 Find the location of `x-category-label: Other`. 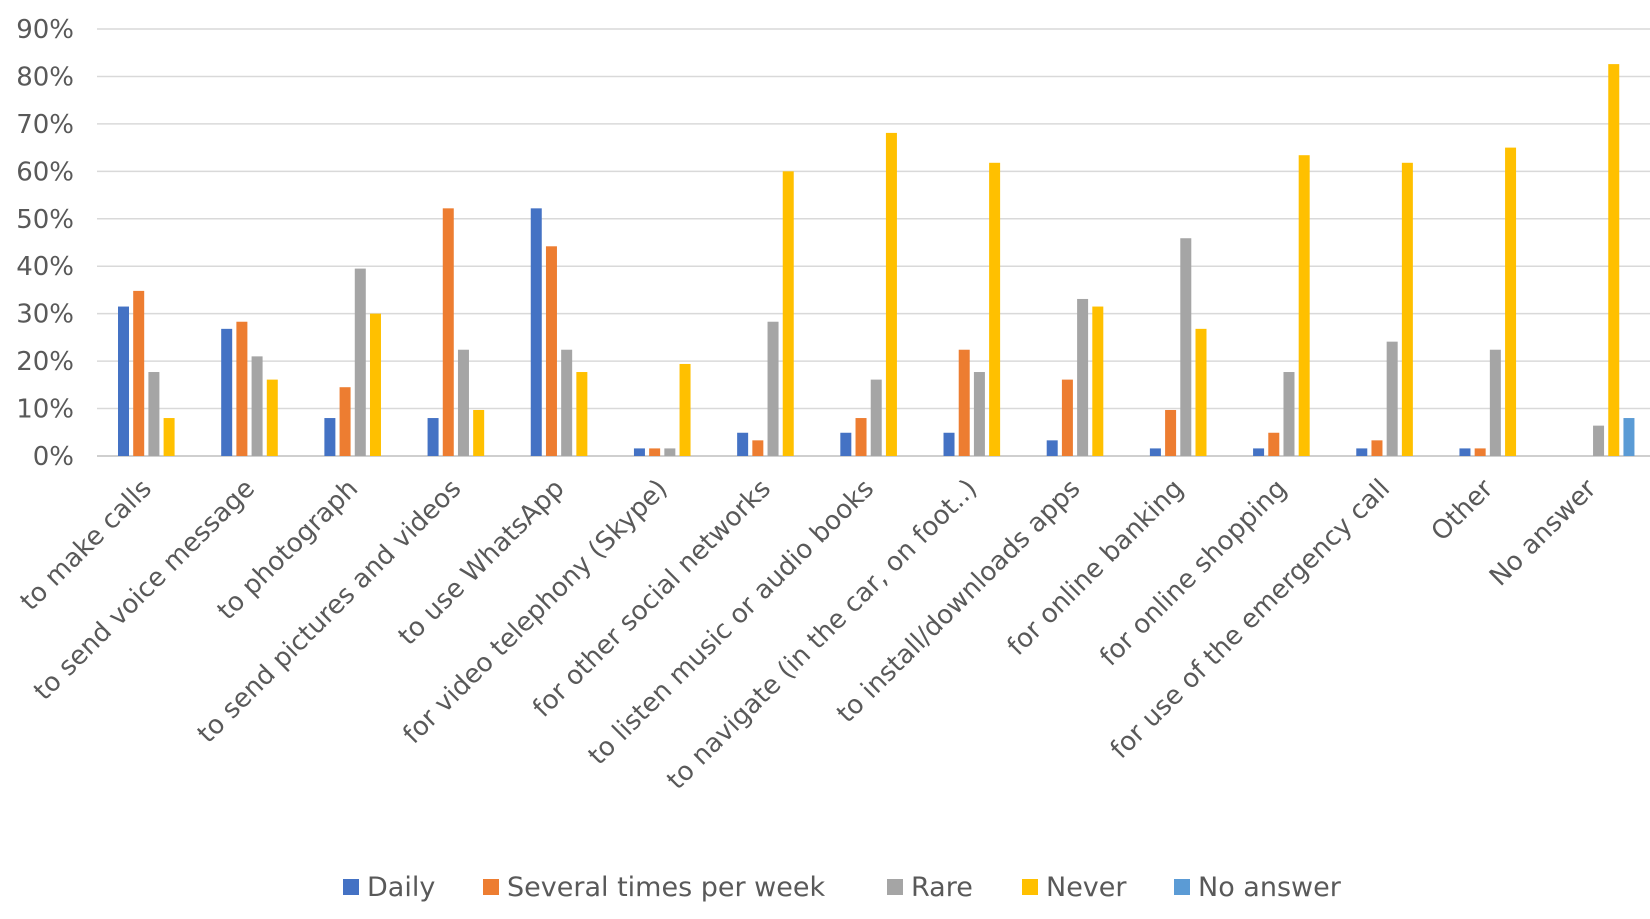

x-category-label: Other is located at coordinates (1463, 511).